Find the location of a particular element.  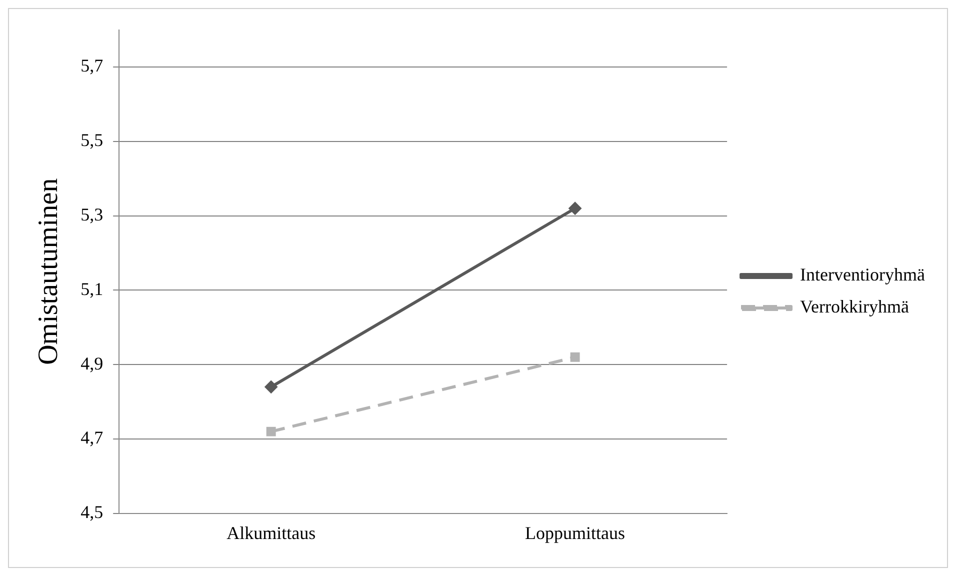

y-tick-label: 4,7 is located at coordinates (92, 438).